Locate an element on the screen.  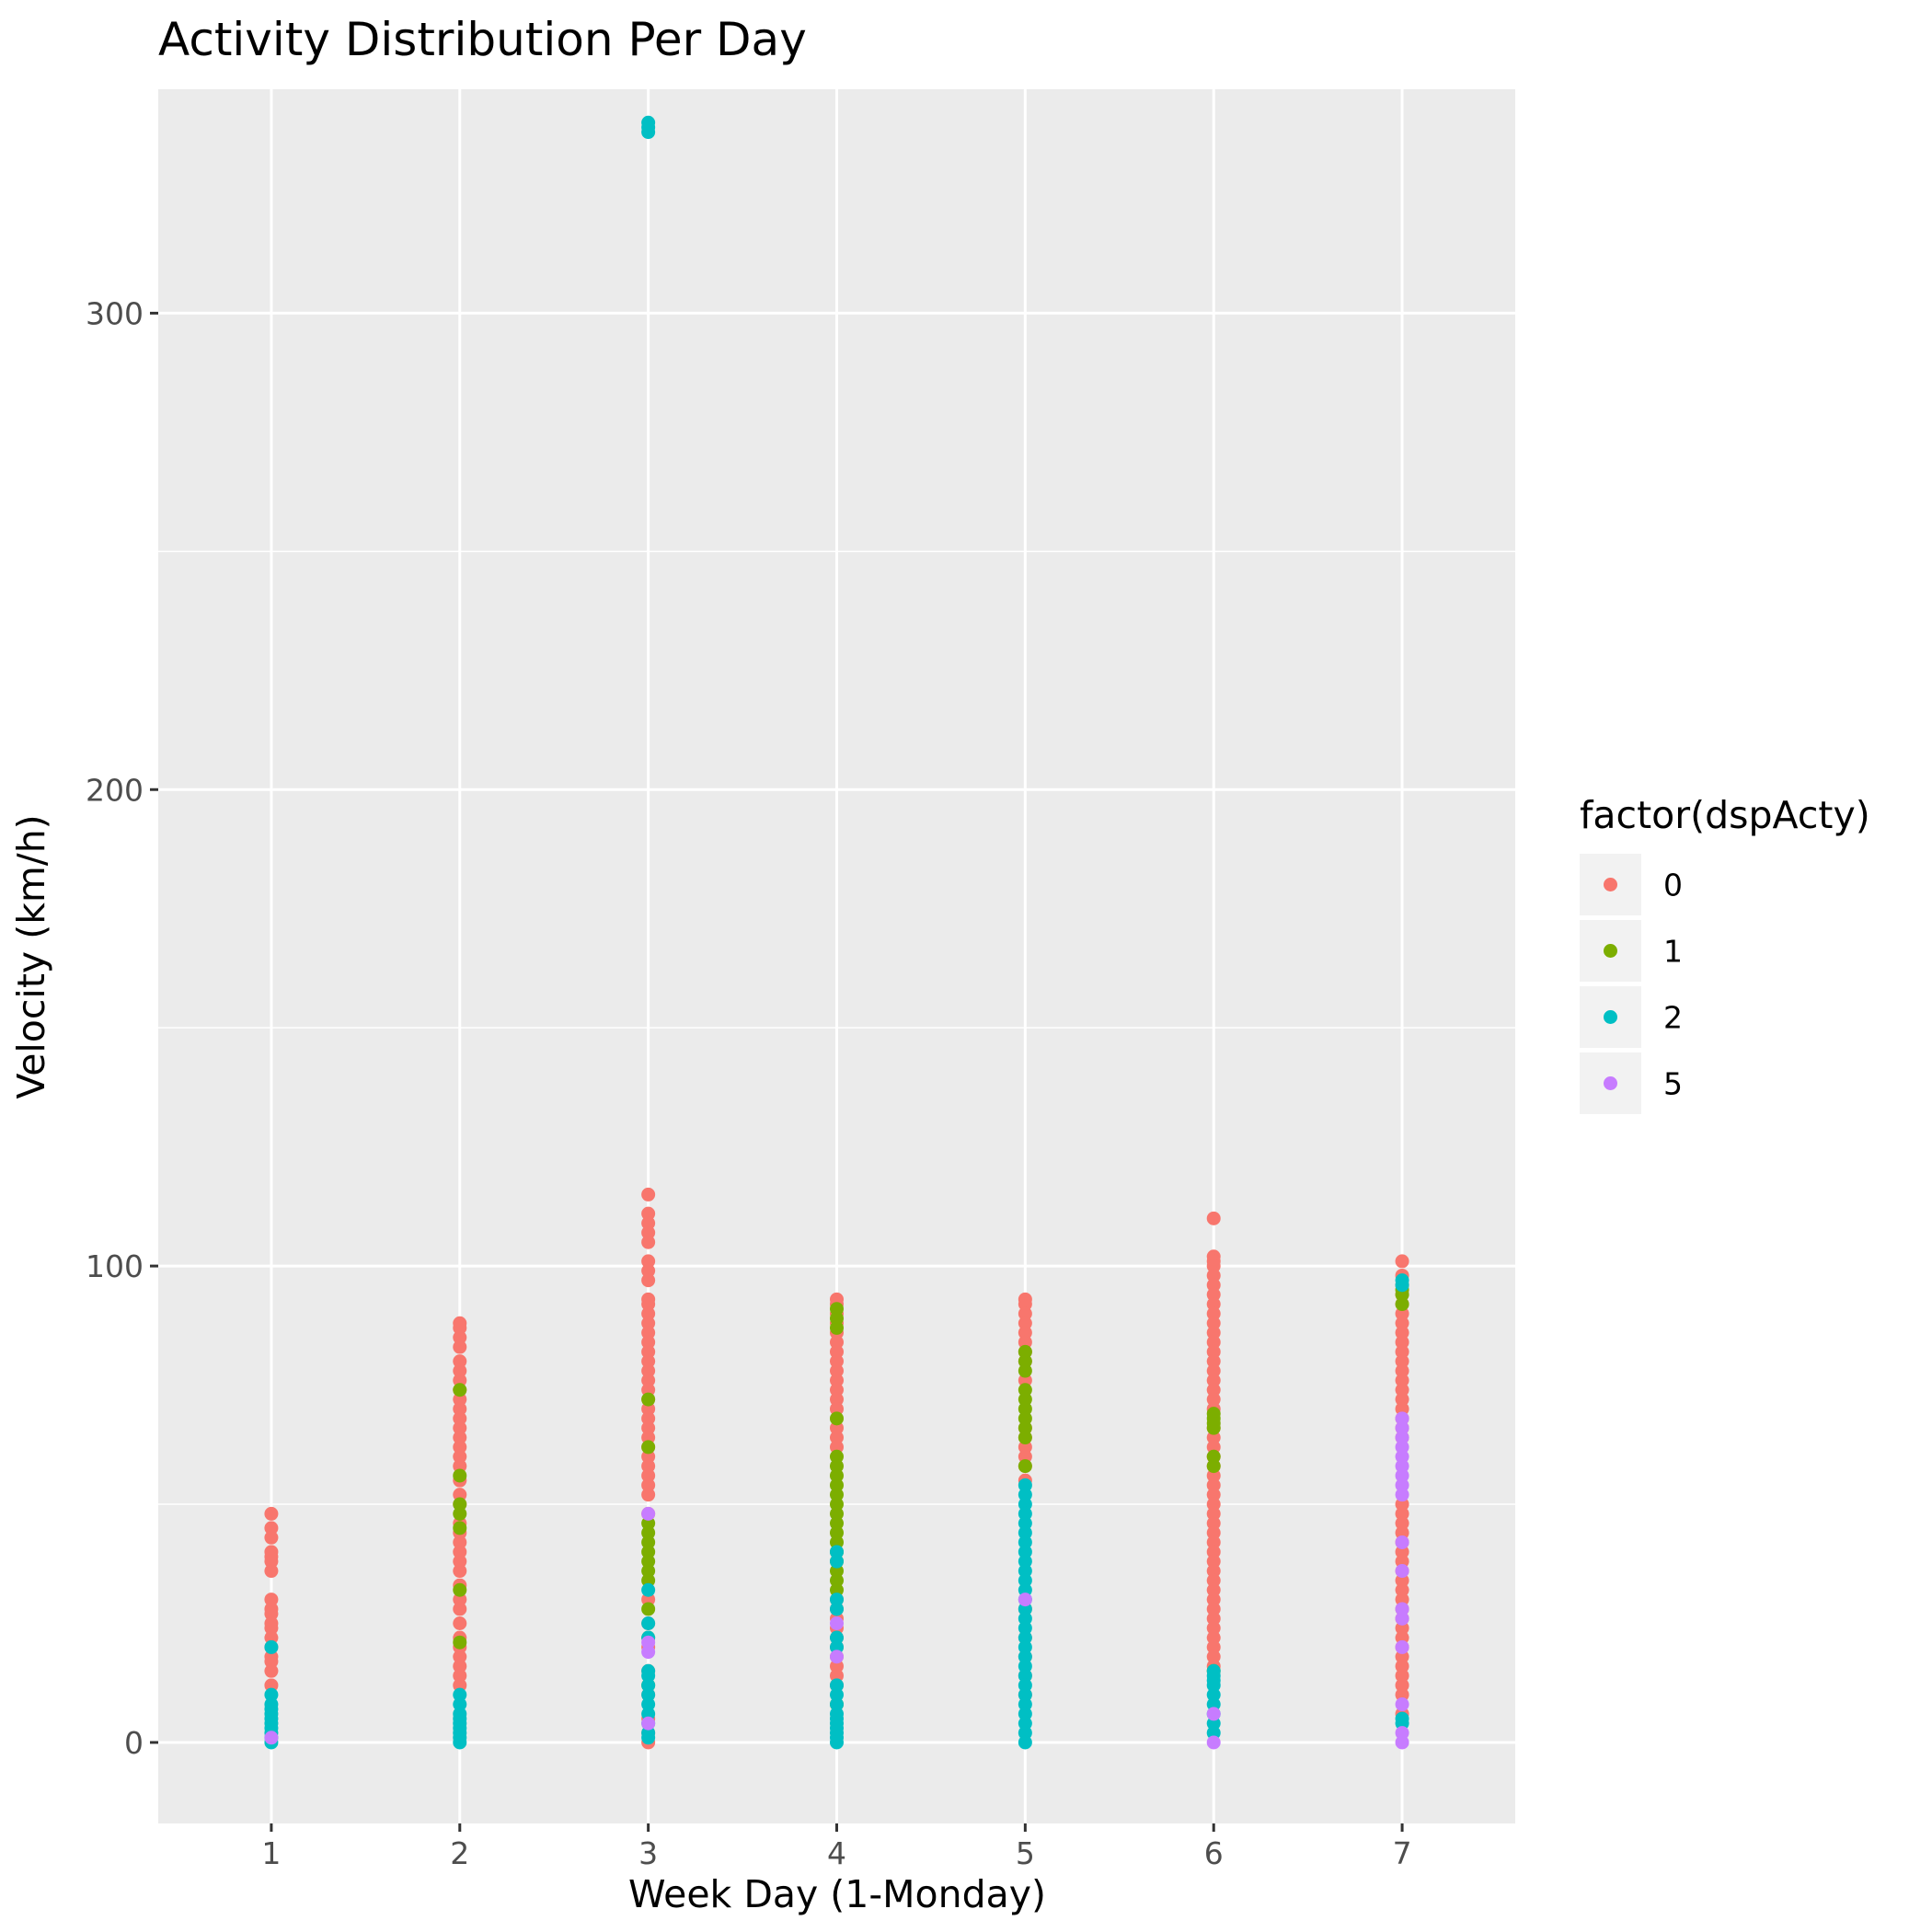
legend-label: 5 is located at coordinates (1673, 1084).